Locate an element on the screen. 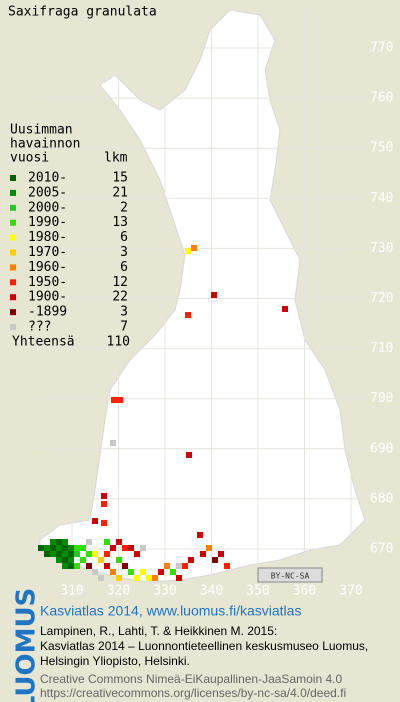 The image size is (400, 702). legend-count: 6 is located at coordinates (124, 237).